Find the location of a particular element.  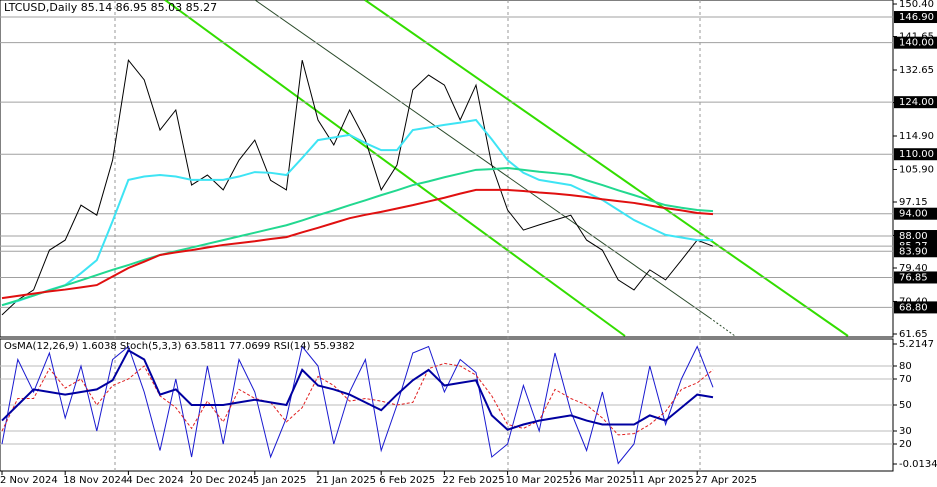

y-tick-label: 50 is located at coordinates (905, 405).